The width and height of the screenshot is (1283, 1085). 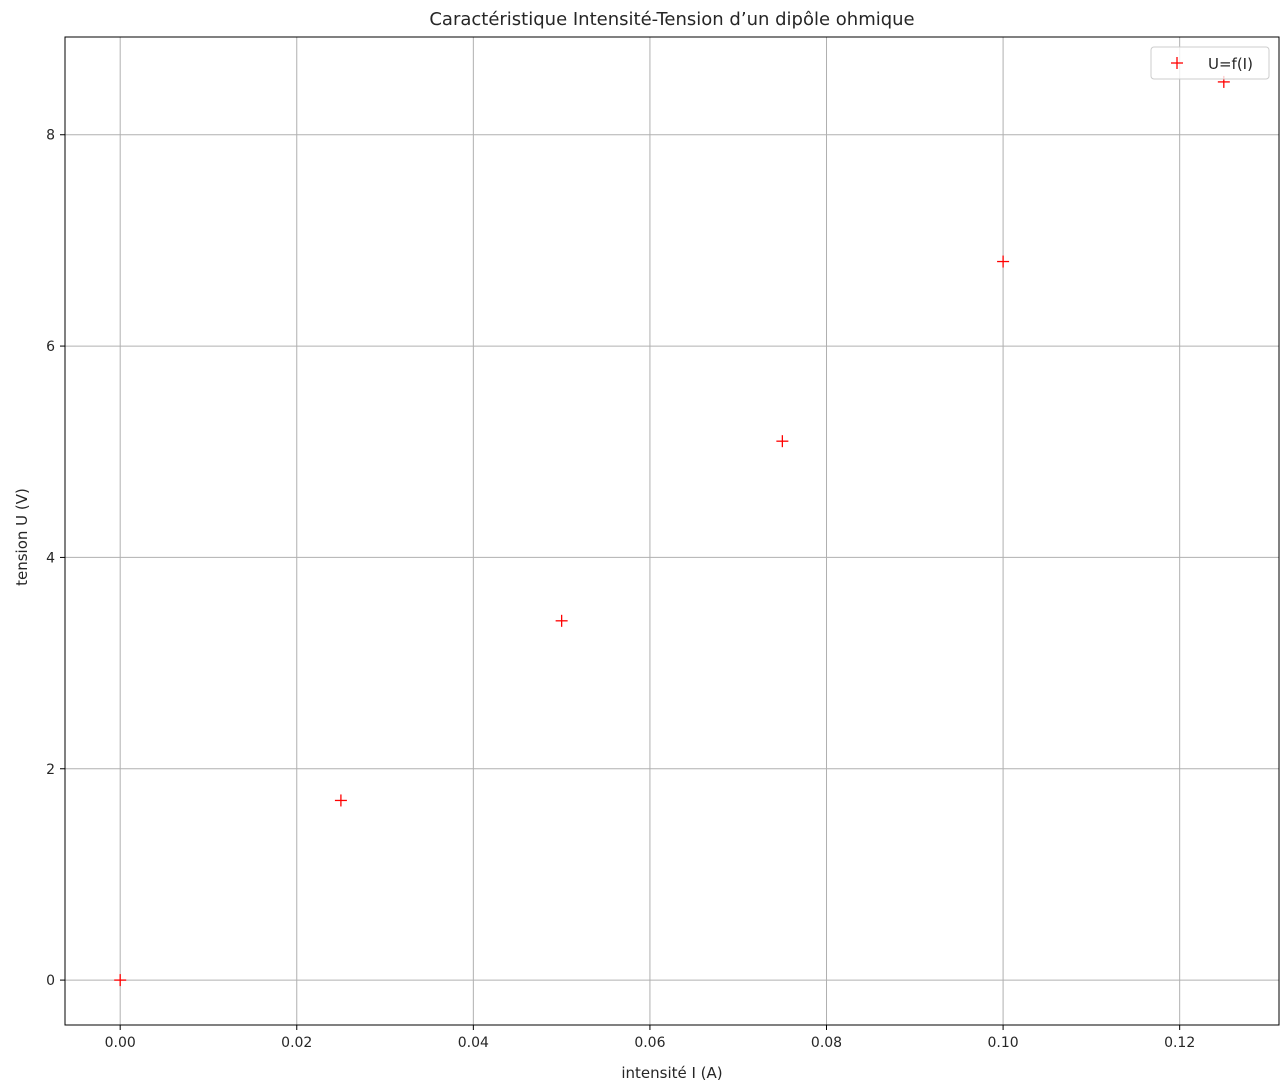 I want to click on x-tick-label: 0.00, so click(x=120, y=1043).